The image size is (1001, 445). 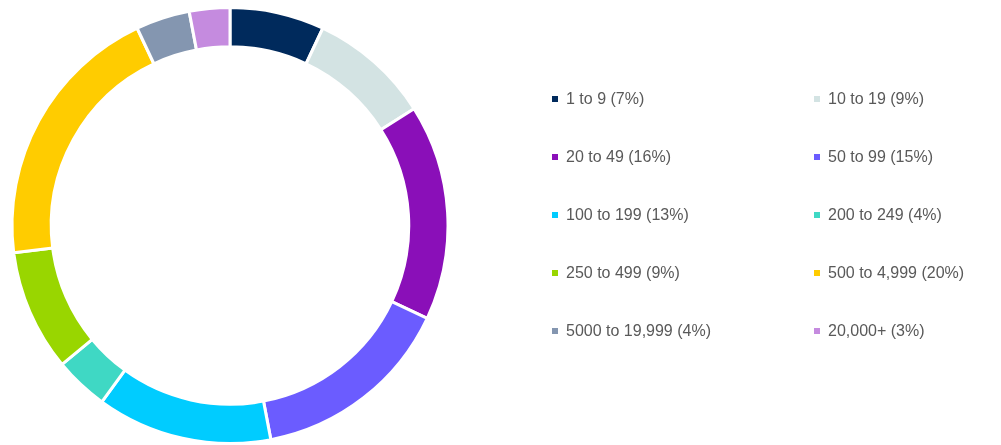 I want to click on legend-label: 250 to 499 (9%), so click(x=623, y=273).